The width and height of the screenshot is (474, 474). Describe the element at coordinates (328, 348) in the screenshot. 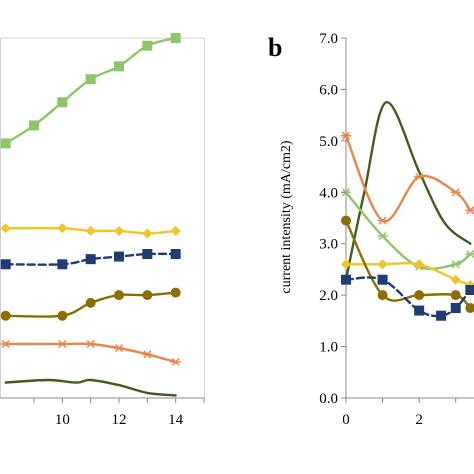

I see `panel-b-y-tick-label: 1.0` at that location.